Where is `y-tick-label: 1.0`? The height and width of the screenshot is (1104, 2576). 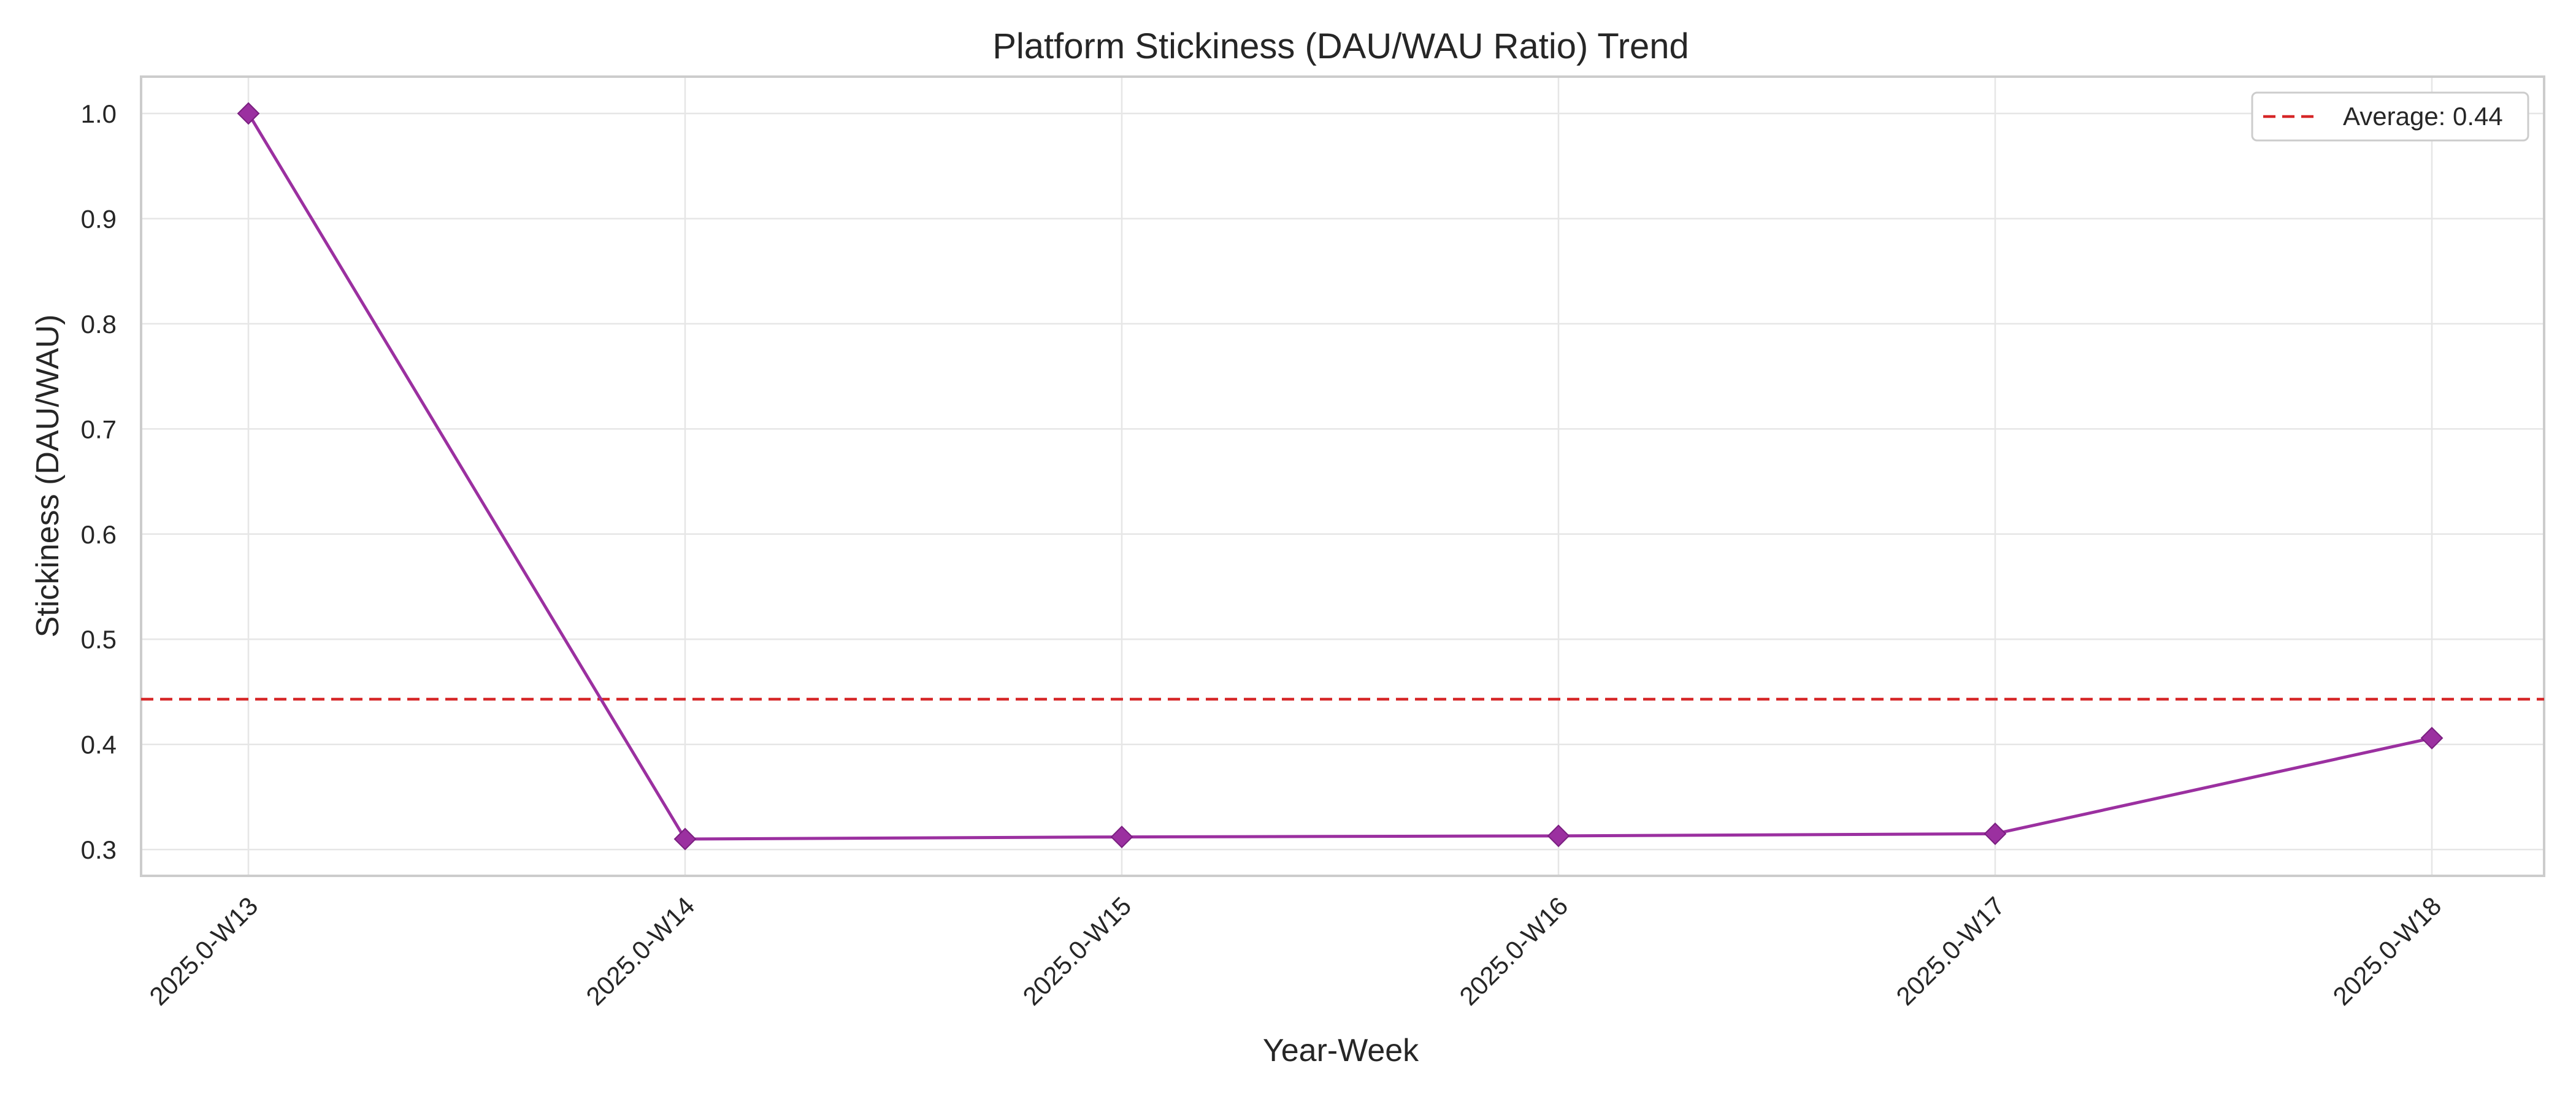
y-tick-label: 1.0 is located at coordinates (99, 113).